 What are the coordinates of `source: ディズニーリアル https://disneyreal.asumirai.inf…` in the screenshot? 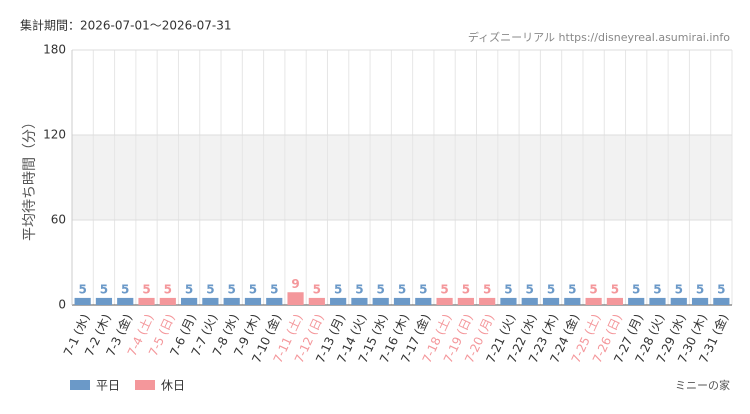 It's located at (599, 37).